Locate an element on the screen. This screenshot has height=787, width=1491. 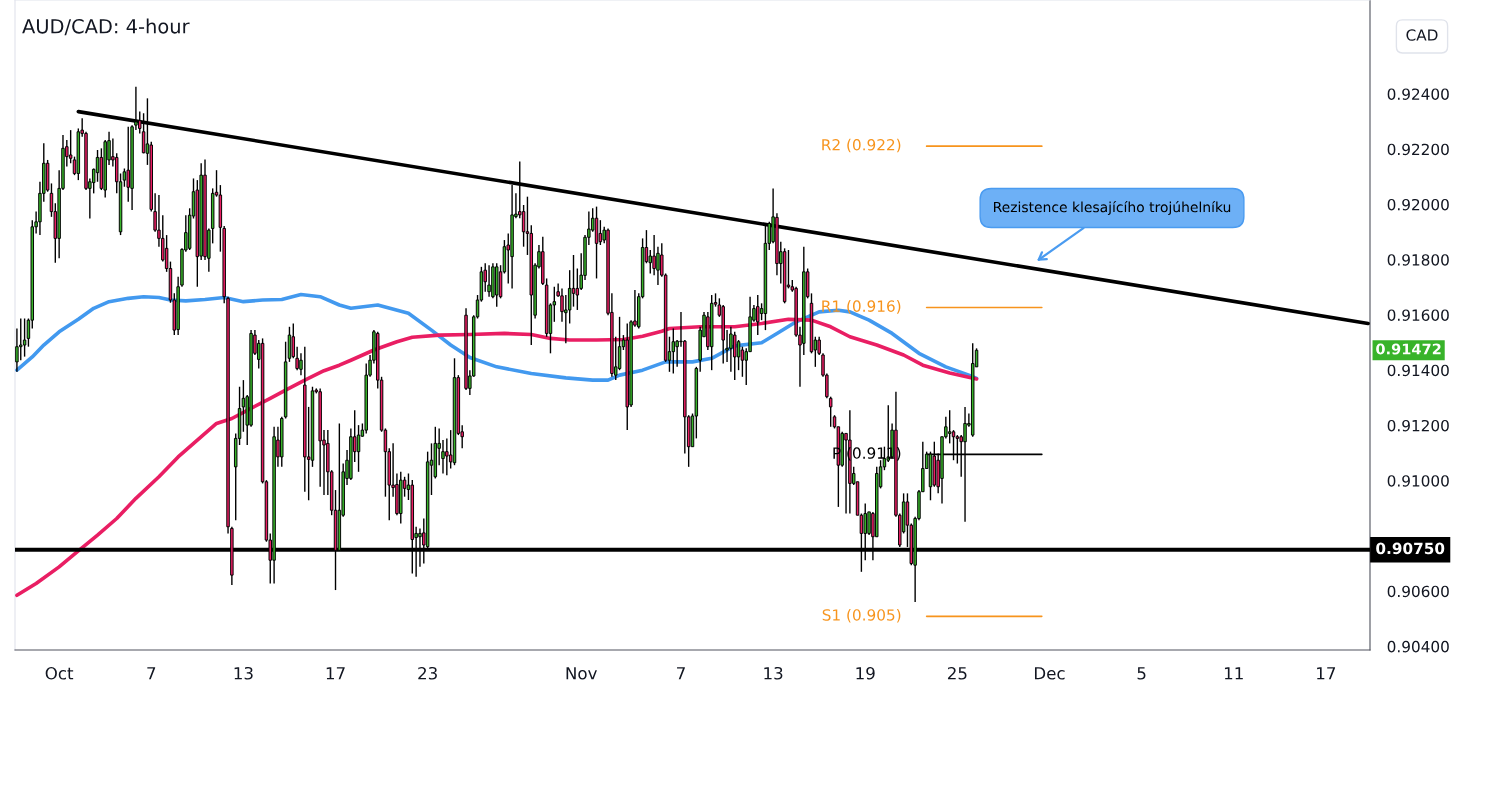
x-tick-label: 19 is located at coordinates (865, 673).